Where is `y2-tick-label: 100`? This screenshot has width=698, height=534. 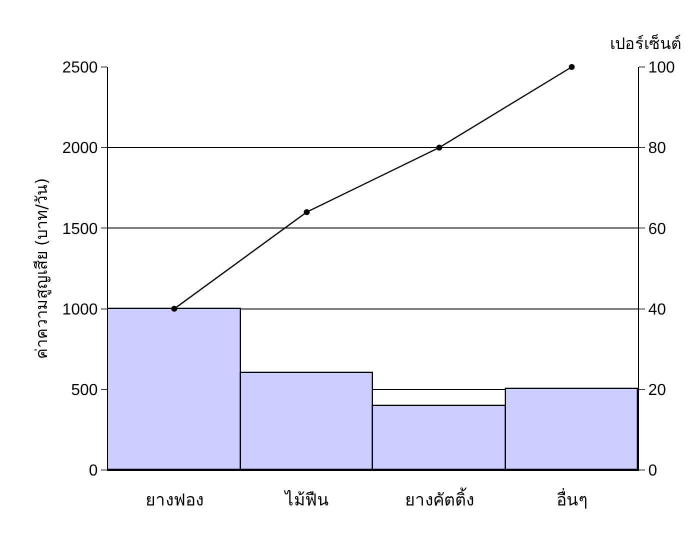
y2-tick-label: 100 is located at coordinates (661, 68).